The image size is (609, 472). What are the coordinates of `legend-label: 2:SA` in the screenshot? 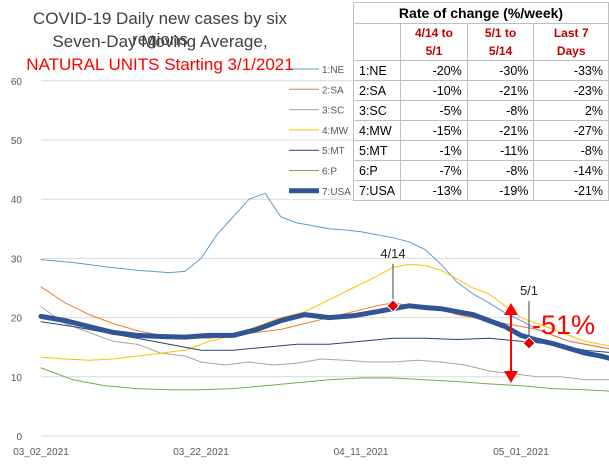 It's located at (333, 90).